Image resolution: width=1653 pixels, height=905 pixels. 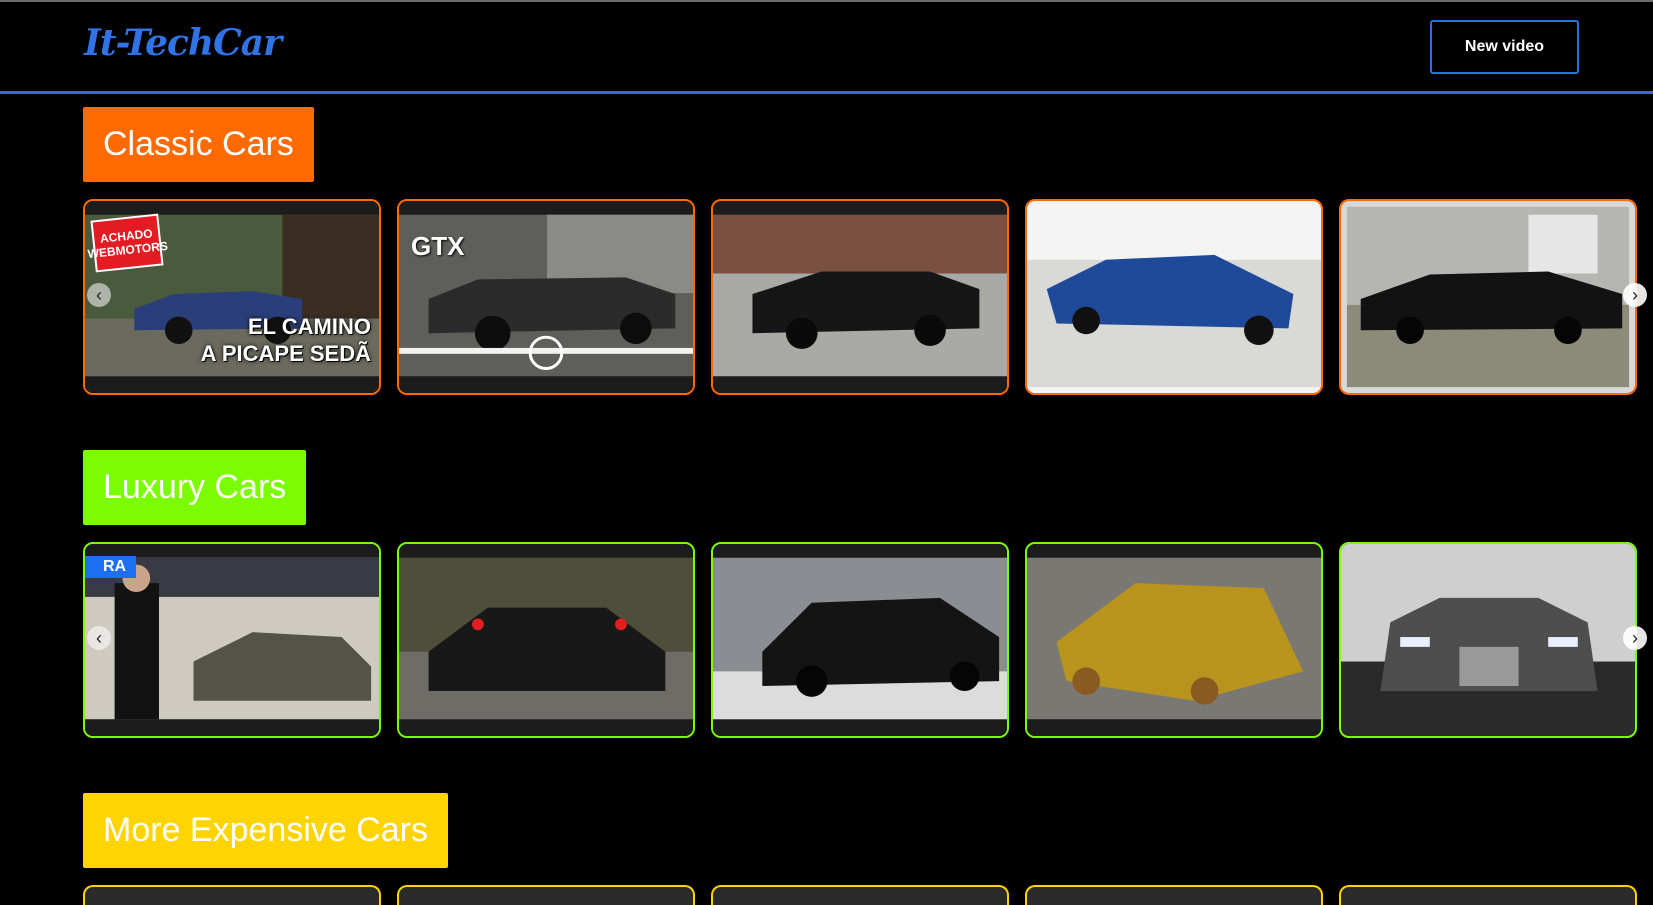 I want to click on top-border, so click(x=826, y=1).